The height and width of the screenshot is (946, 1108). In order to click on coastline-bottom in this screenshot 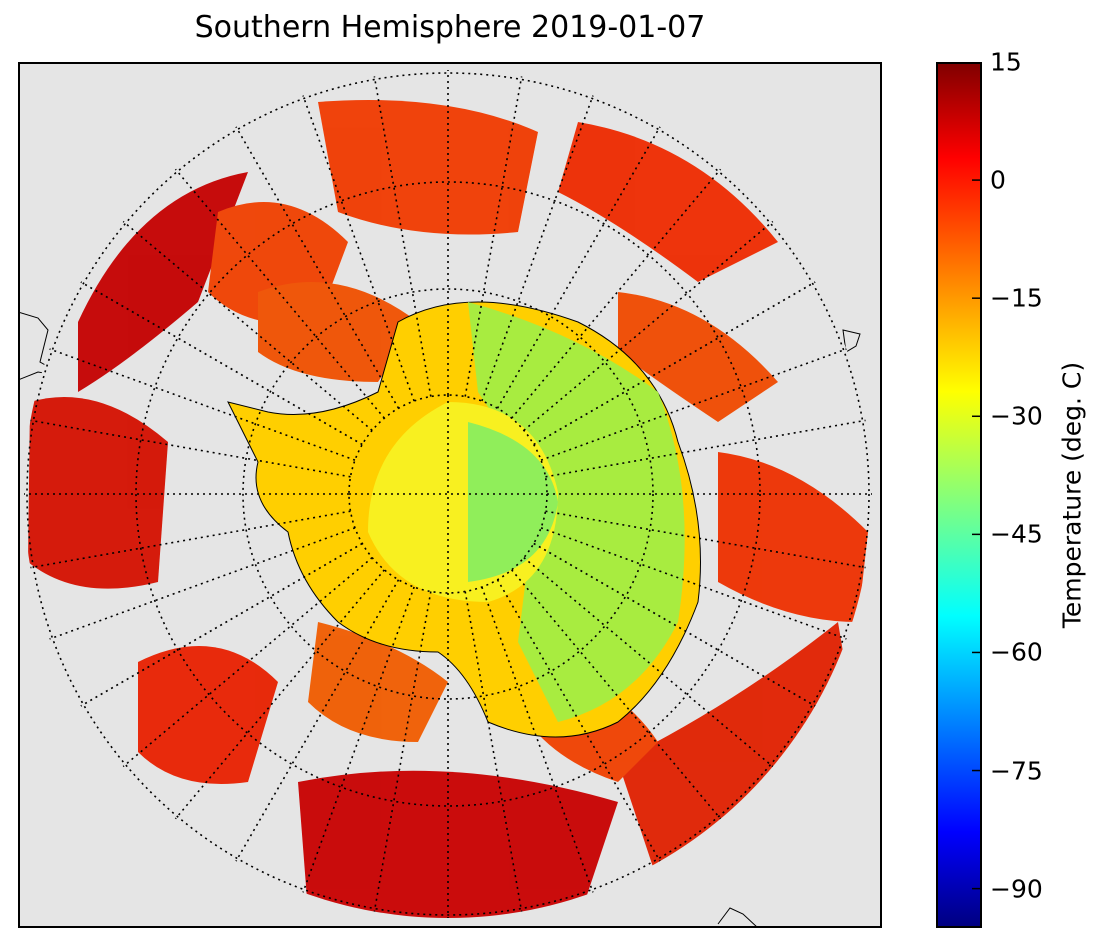, I will do `click(738, 917)`.